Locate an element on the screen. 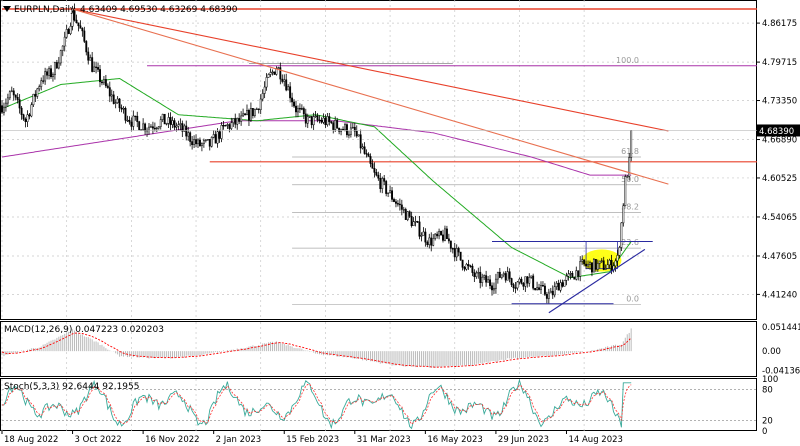 The width and height of the screenshot is (800, 446). time-tick-label: 3 Oct 2022 is located at coordinates (98, 440).